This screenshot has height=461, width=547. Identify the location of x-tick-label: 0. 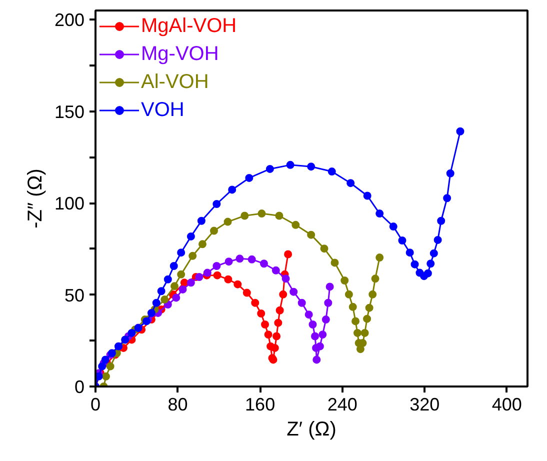
(95, 404).